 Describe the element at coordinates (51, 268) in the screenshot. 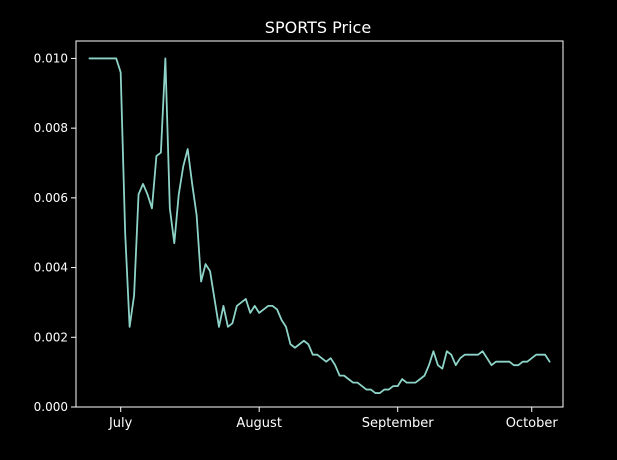

I see `y-axis-tick-label: 0.004` at that location.